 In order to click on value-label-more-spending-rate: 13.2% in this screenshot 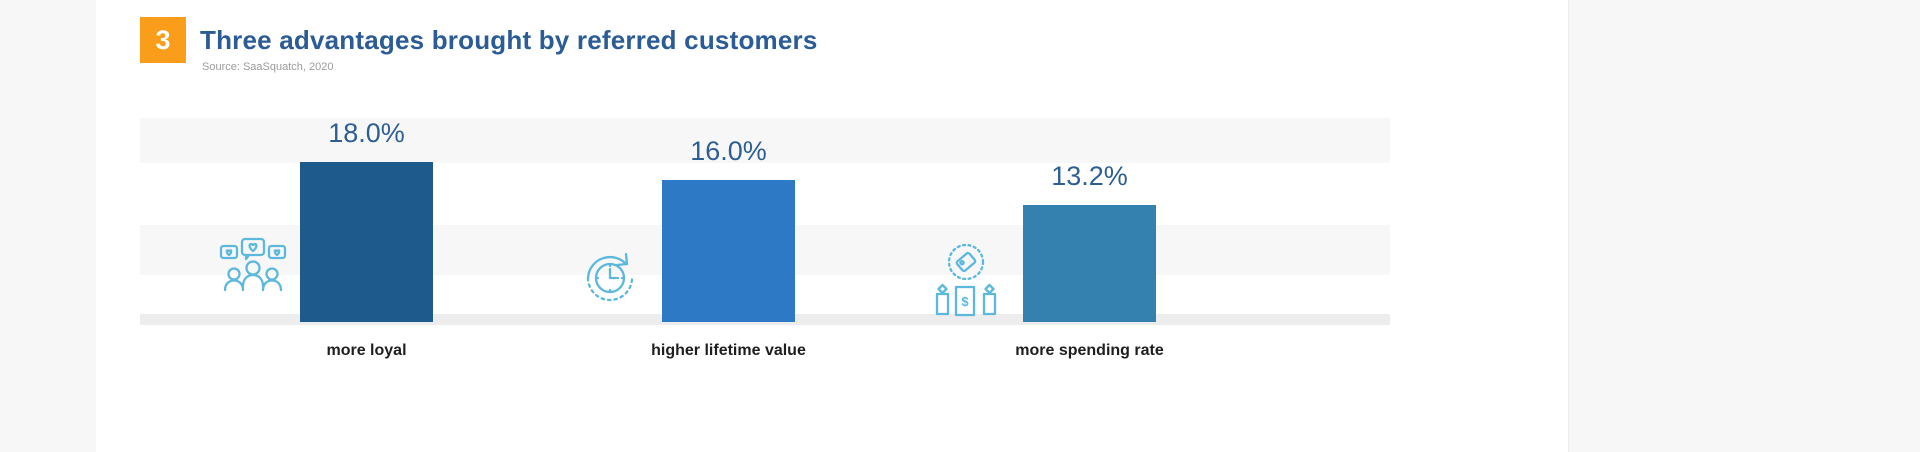, I will do `click(1089, 176)`.